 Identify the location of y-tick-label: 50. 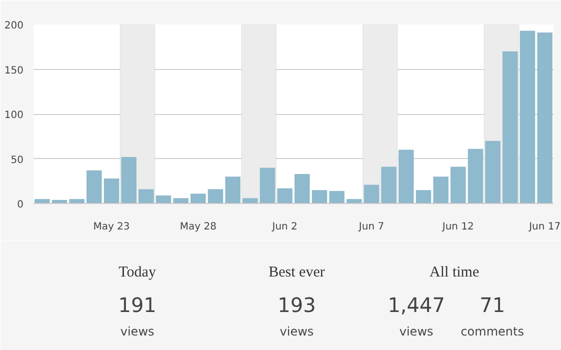
(17, 160).